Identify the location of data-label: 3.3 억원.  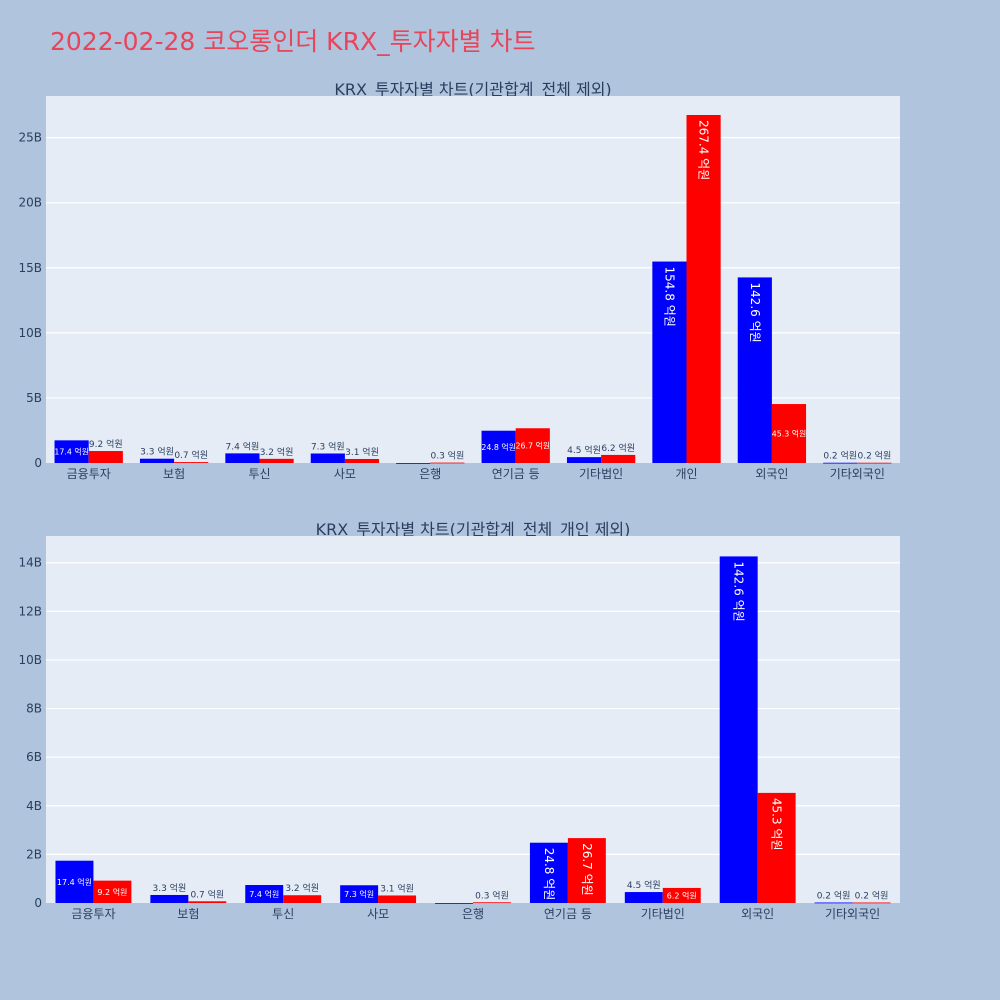
(169, 888).